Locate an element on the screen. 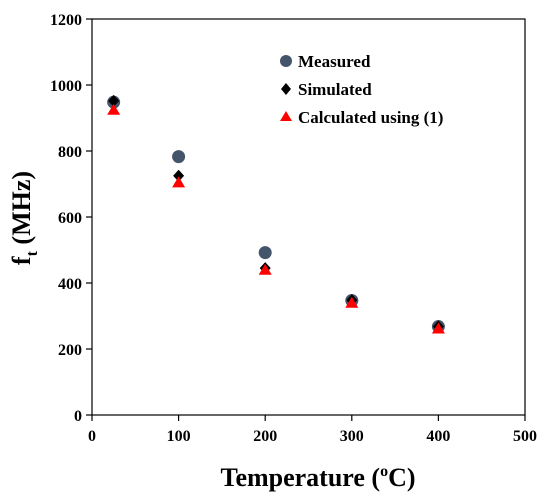  legend-marker-measured is located at coordinates (286, 61).